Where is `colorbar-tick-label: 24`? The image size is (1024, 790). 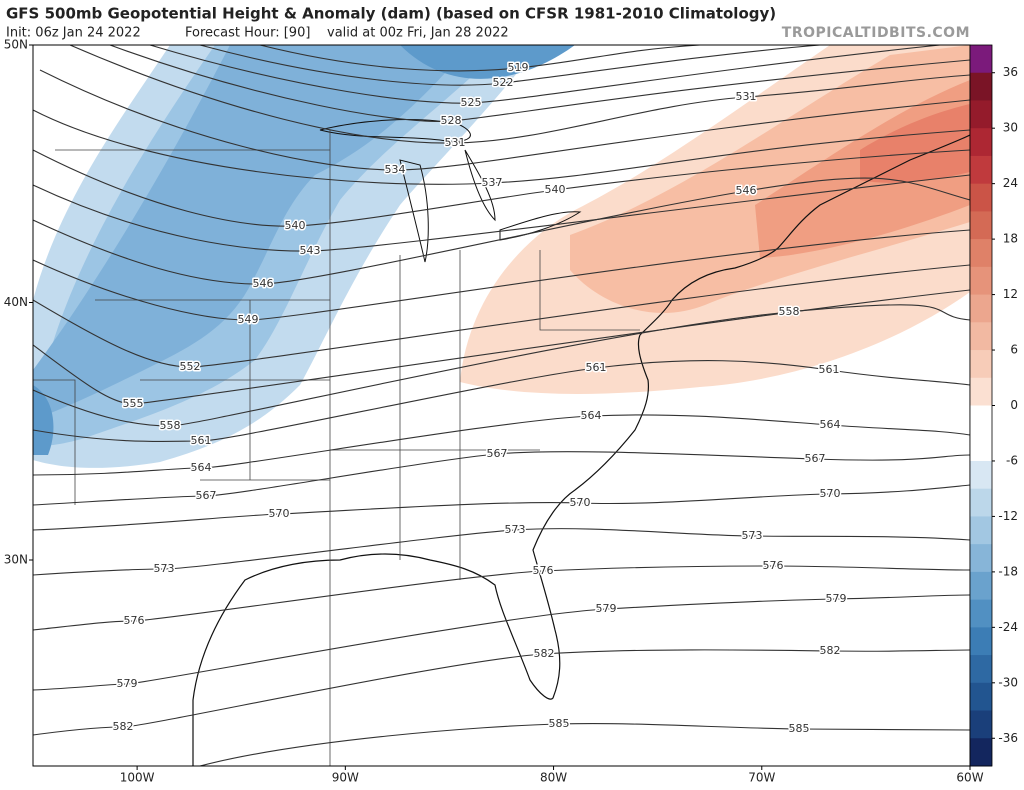
colorbar-tick-label: 24 is located at coordinates (1010, 183).